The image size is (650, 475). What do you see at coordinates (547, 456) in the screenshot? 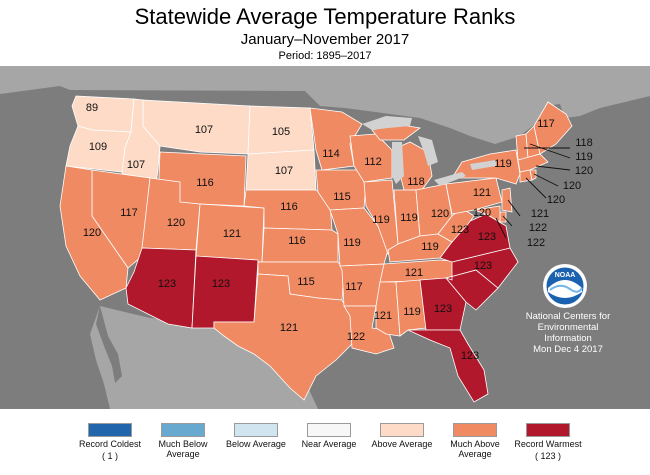
I see `legend-sub: ( 123 )` at bounding box center [547, 456].